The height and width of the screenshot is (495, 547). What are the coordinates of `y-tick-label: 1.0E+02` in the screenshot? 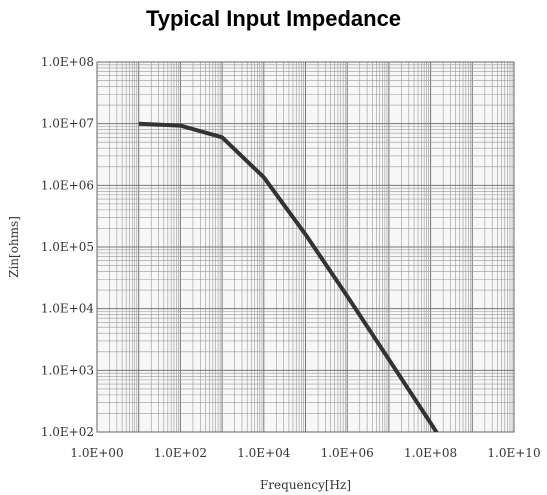 It's located at (67, 432).